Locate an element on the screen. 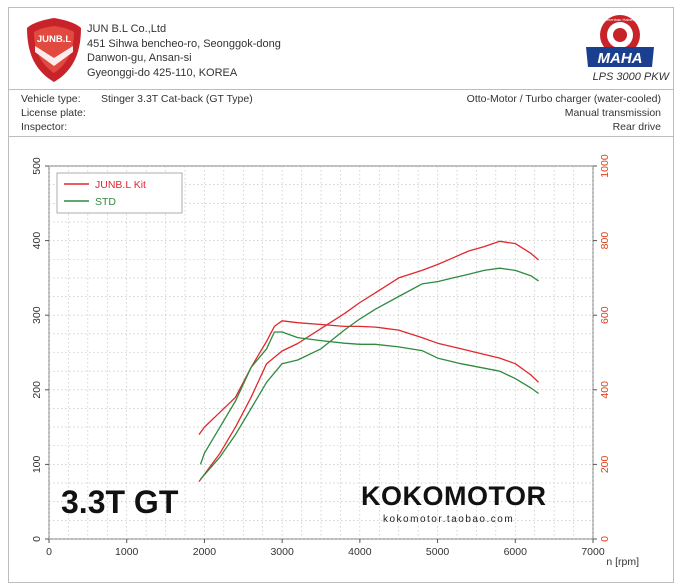 The image size is (680, 586). y-right-tick-label: 600 is located at coordinates (605, 315).